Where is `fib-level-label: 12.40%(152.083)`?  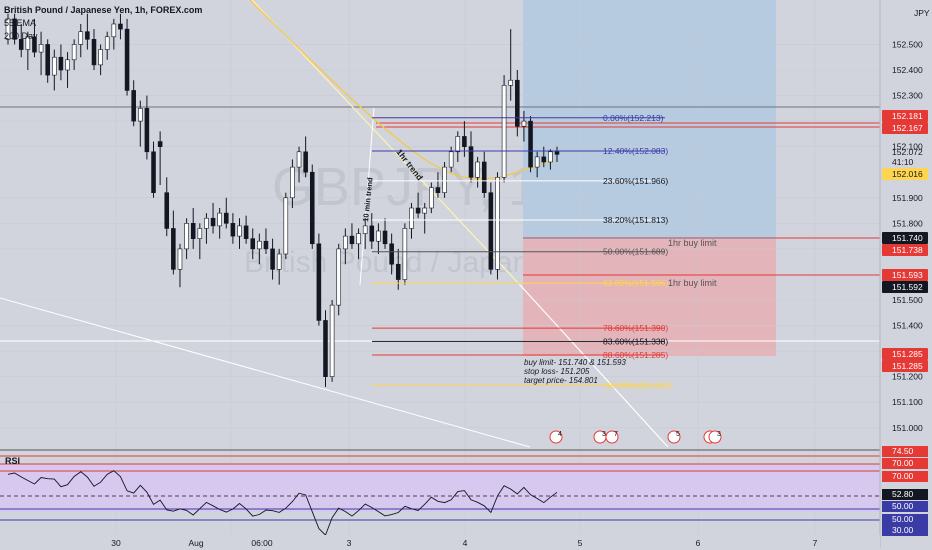
fib-level-label: 12.40%(152.083) is located at coordinates (635, 151).